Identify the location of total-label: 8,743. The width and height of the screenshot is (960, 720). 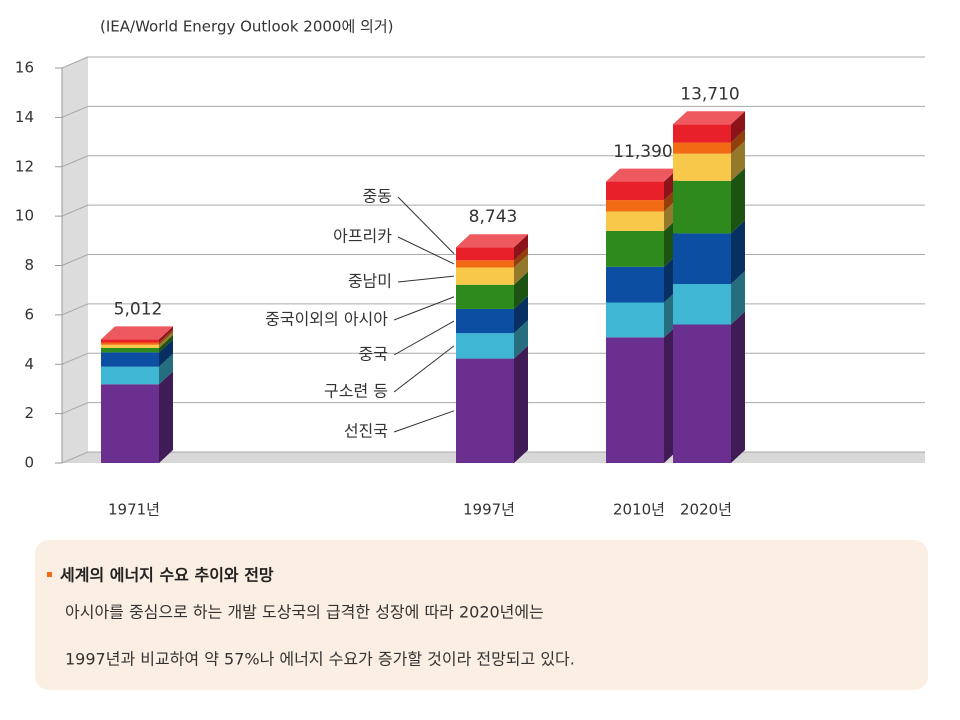
(493, 217).